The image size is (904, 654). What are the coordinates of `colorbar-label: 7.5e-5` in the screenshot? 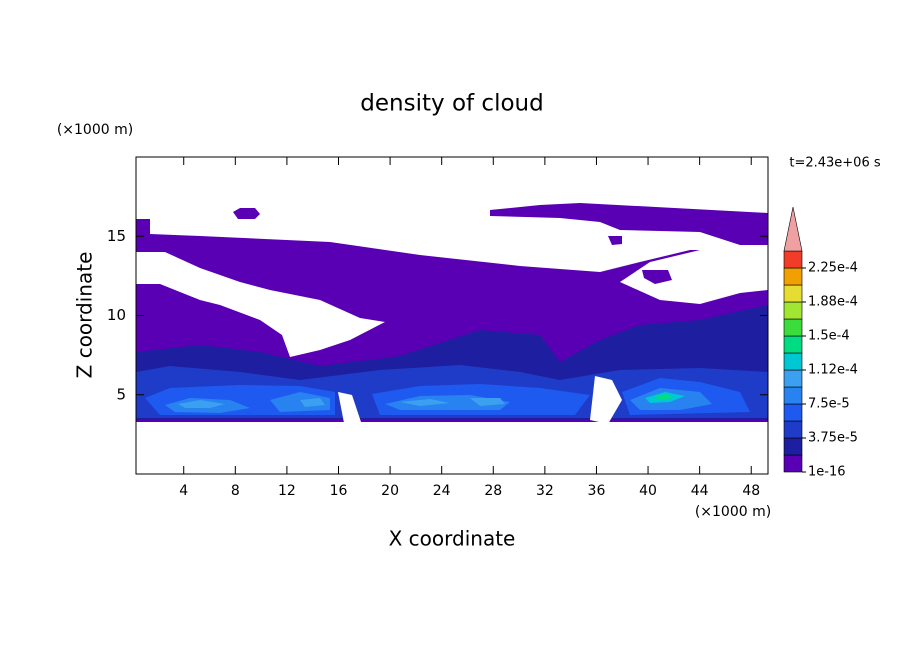 It's located at (829, 404).